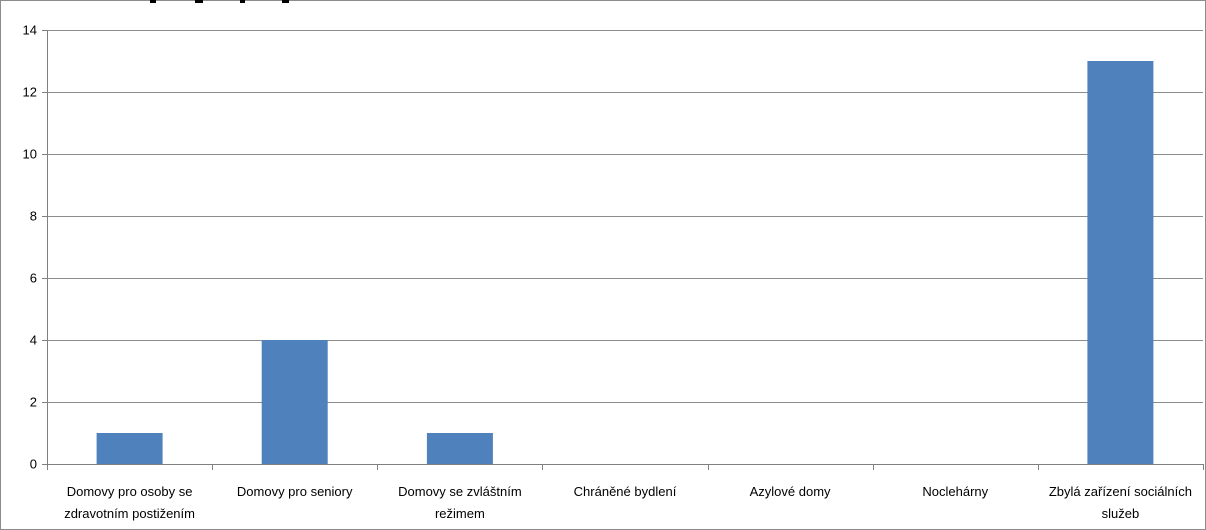  What do you see at coordinates (30, 92) in the screenshot?
I see `y-tick-label: 12` at bounding box center [30, 92].